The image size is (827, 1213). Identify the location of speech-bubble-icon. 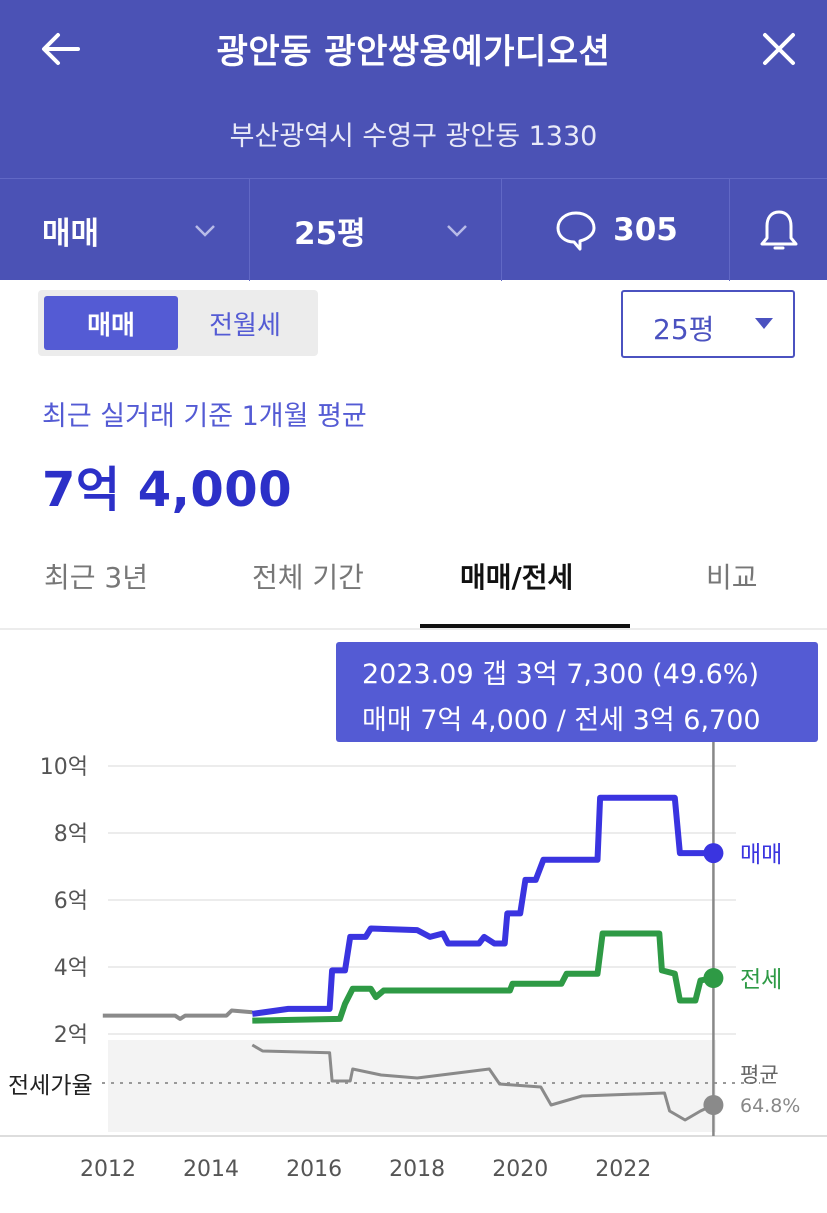
(576, 231).